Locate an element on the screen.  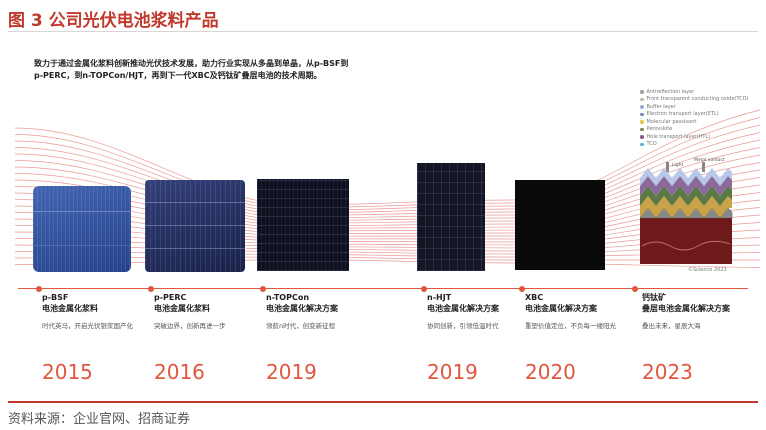
pbsf-cell-image is located at coordinates (82, 229).